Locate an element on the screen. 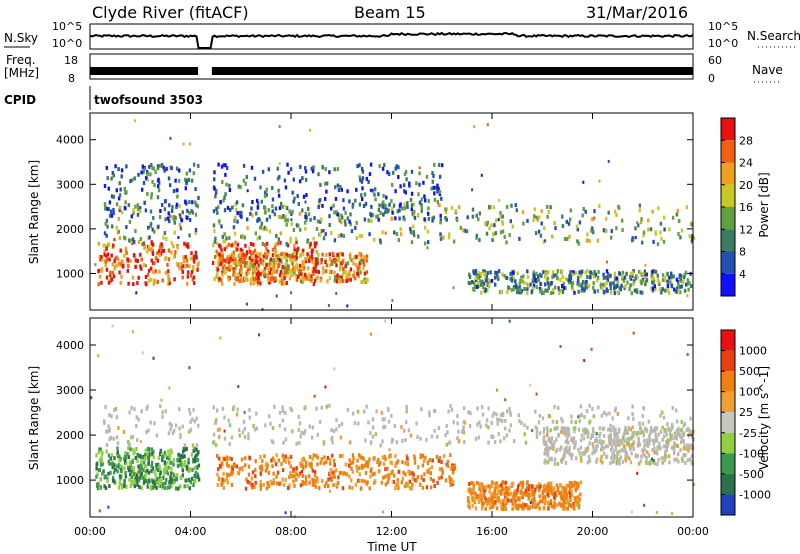  colorbar-frame is located at coordinates (728, 422).